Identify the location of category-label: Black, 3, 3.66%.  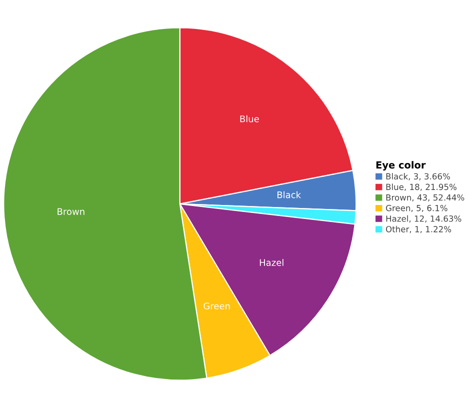
(418, 176).